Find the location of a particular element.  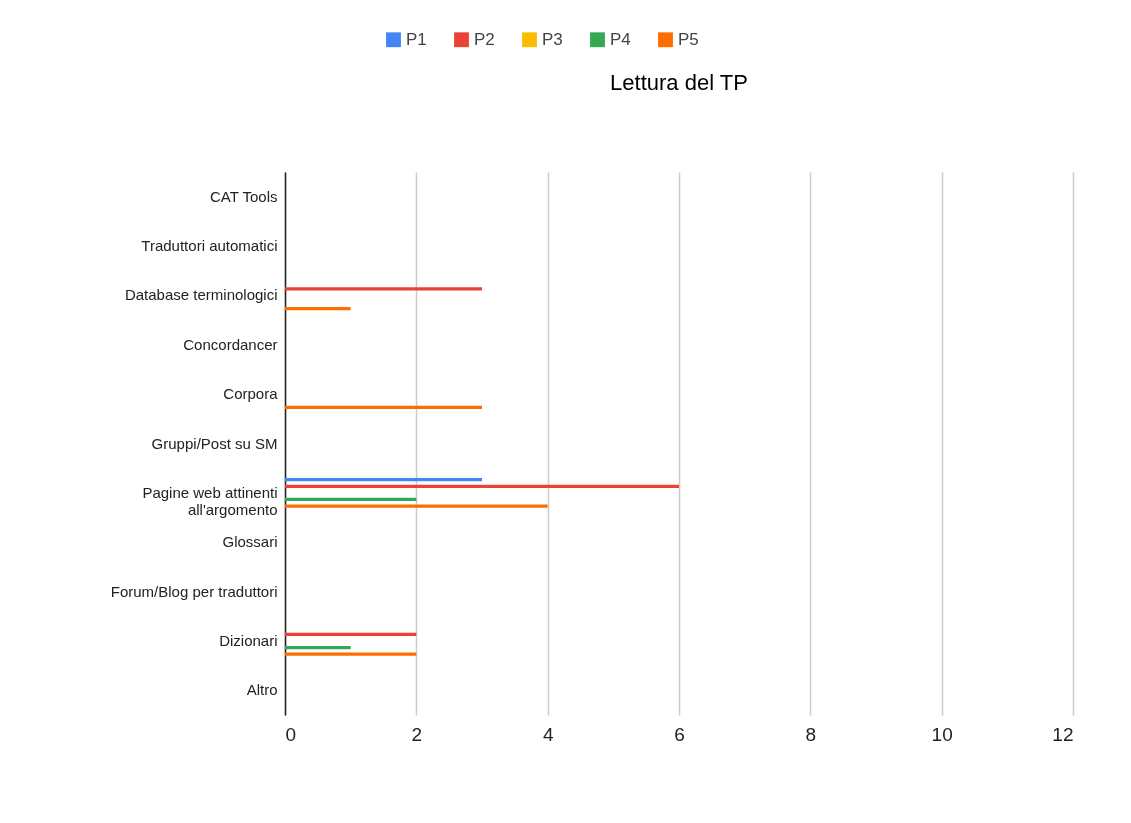

legend-label: P5 is located at coordinates (688, 39).